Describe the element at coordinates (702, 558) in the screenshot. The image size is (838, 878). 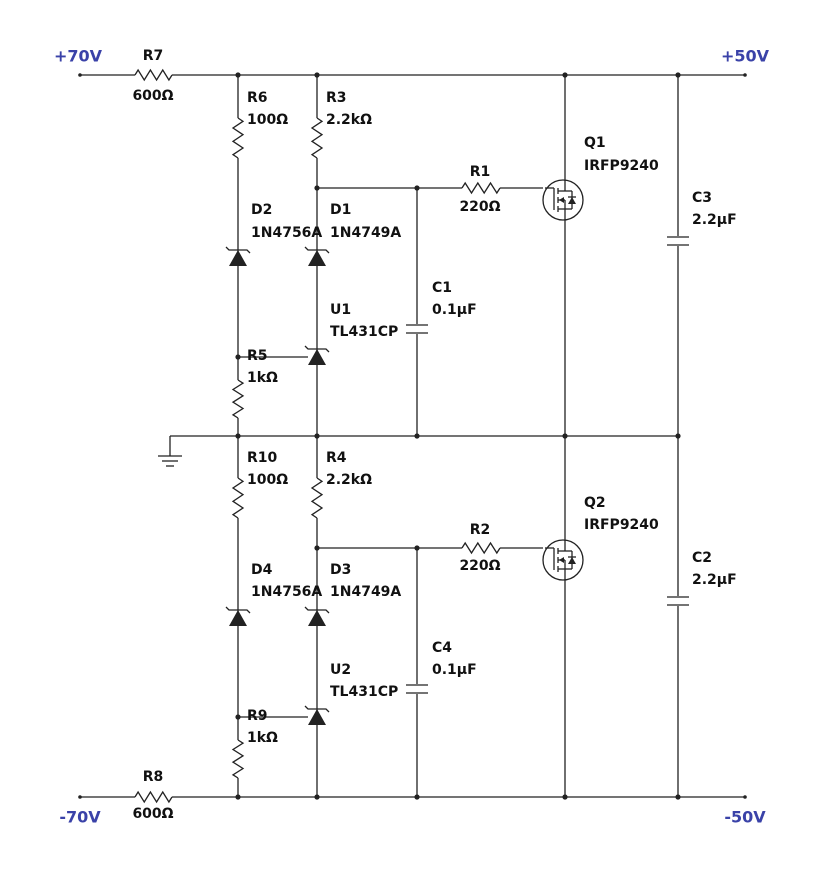
I see `component-ref: C2` at that location.